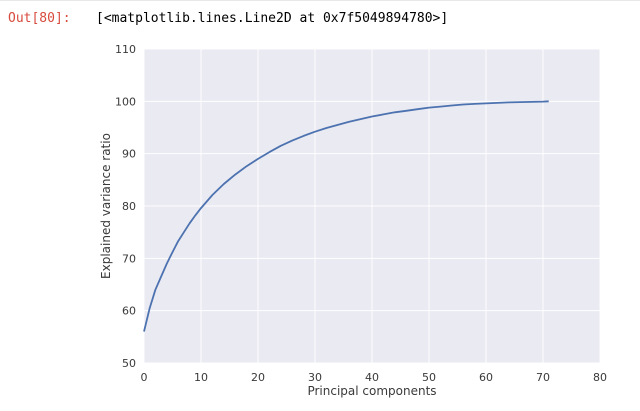 The width and height of the screenshot is (640, 411). Describe the element at coordinates (129, 311) in the screenshot. I see `y-tick-label: 60` at that location.